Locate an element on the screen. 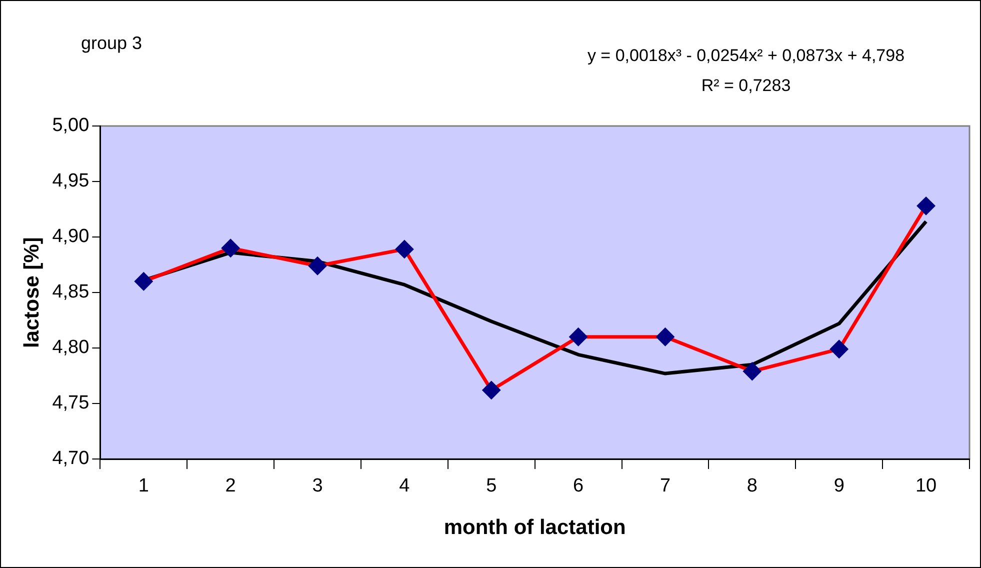 The width and height of the screenshot is (981, 568). x-tick-label: 9 is located at coordinates (839, 486).